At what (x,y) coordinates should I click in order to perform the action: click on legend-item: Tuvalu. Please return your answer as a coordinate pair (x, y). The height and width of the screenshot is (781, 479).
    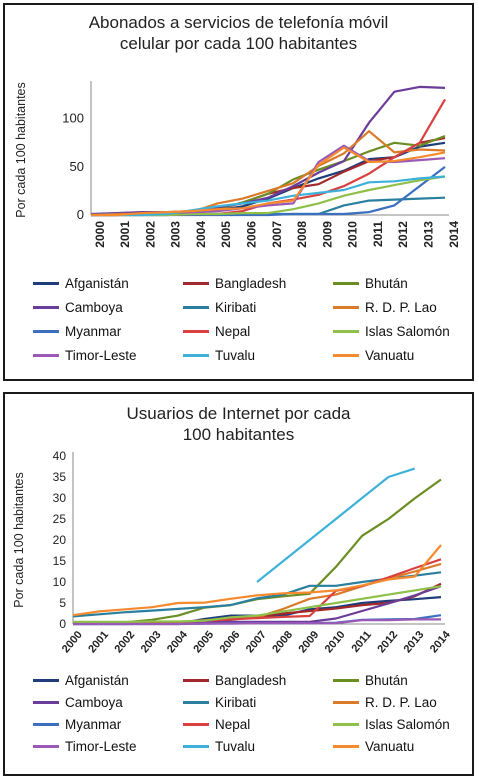
    Looking at the image, I should click on (219, 355).